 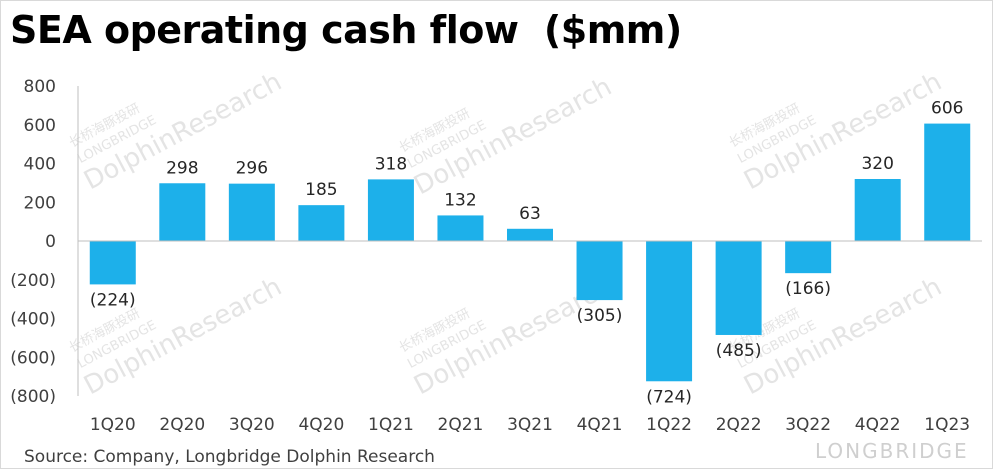 I want to click on y-tick-label: (200), so click(x=33, y=281).